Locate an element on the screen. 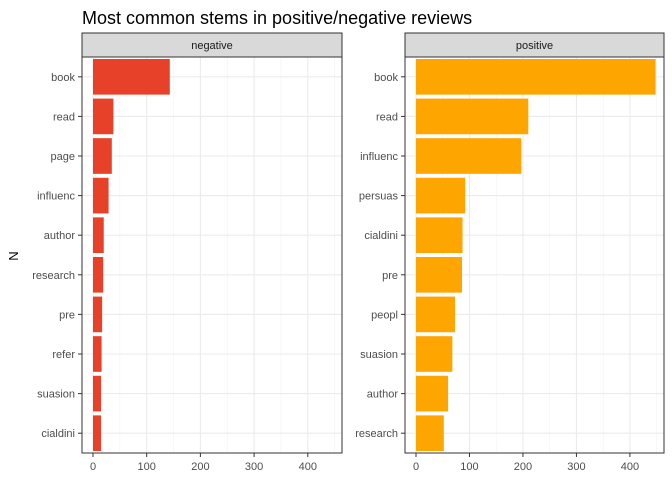 This screenshot has height=480, width=672. bar-negative-cialdini is located at coordinates (97, 433).